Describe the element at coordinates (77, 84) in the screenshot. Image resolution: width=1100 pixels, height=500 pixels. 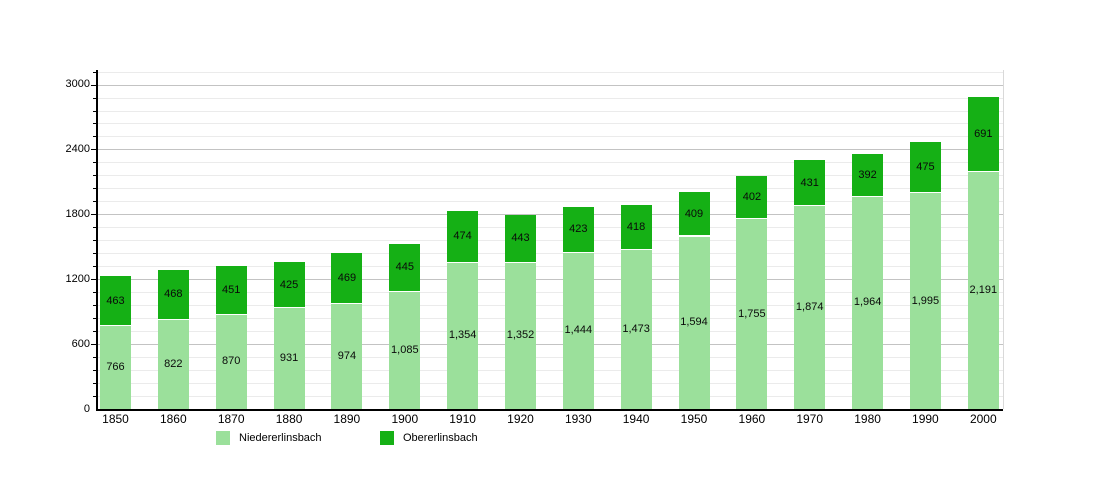
I see `y-axis-label: 3000` at that location.